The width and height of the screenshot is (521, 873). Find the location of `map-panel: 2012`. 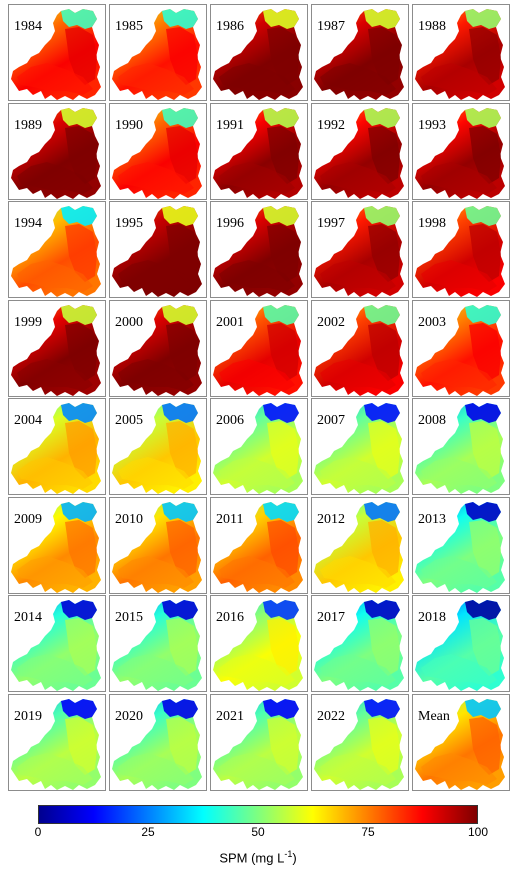

map-panel: 2012 is located at coordinates (360, 545).